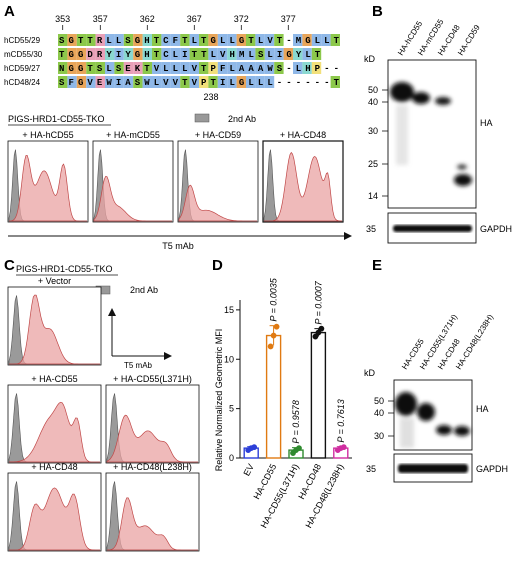 The width and height of the screenshot is (520, 568). I want to click on y-tick-label: 0, so click(231, 458).